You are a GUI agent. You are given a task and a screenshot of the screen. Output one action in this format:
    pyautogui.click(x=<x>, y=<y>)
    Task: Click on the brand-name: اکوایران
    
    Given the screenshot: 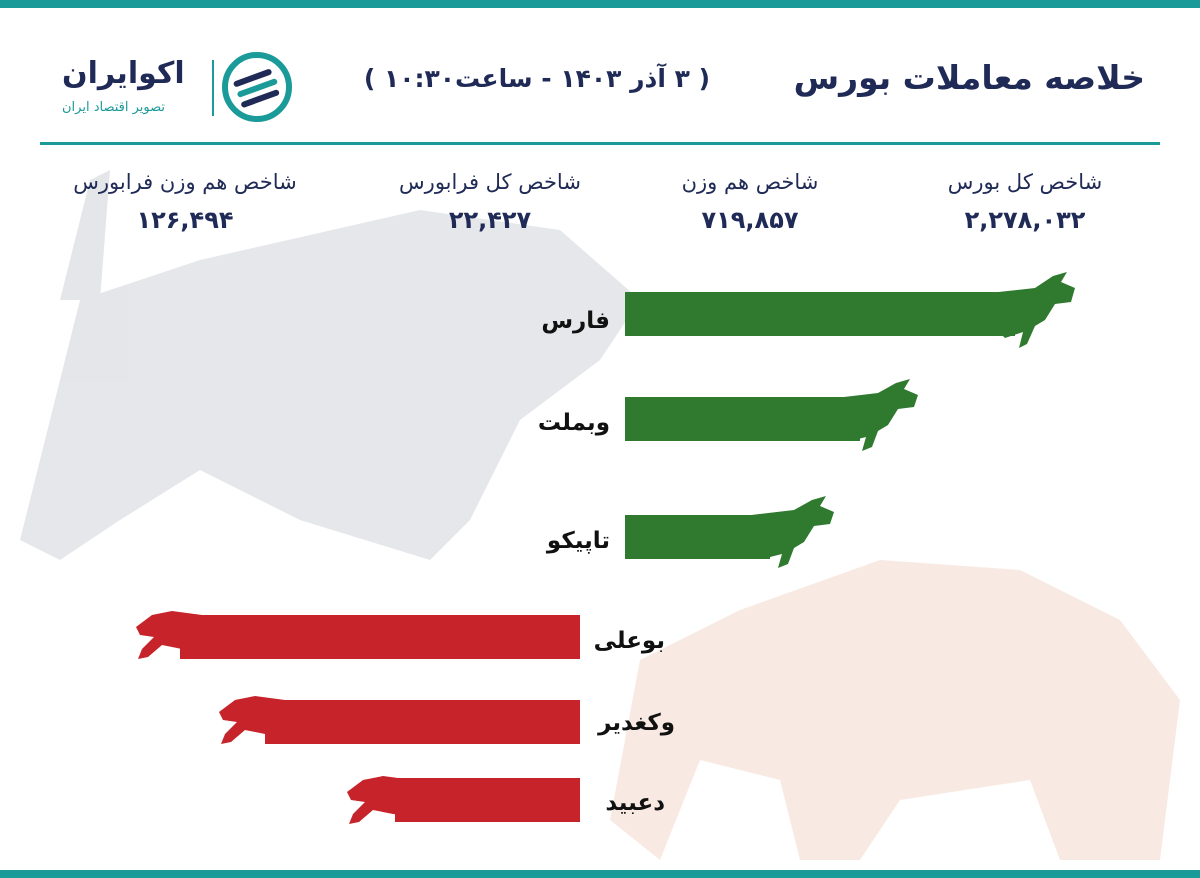 What is the action you would take?
    pyautogui.click(x=123, y=73)
    